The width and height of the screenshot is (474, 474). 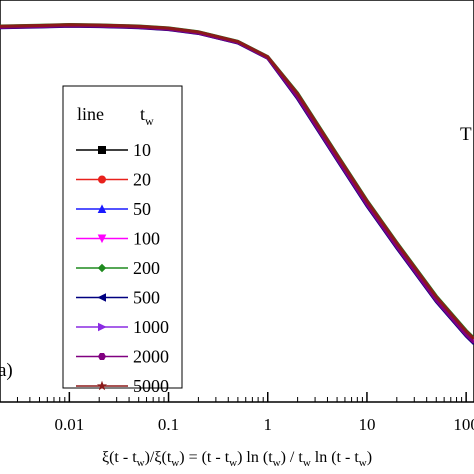 What do you see at coordinates (158, 457) in the screenshot?
I see `xlabel-part-2: )/ξ(t` at bounding box center [158, 457].